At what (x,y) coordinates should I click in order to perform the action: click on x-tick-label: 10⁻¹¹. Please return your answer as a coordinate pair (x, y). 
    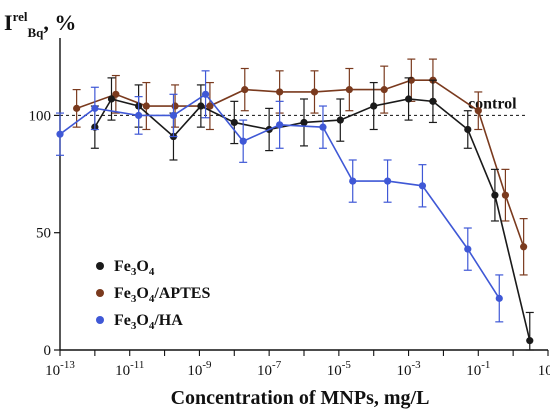
    Looking at the image, I should click on (129, 369).